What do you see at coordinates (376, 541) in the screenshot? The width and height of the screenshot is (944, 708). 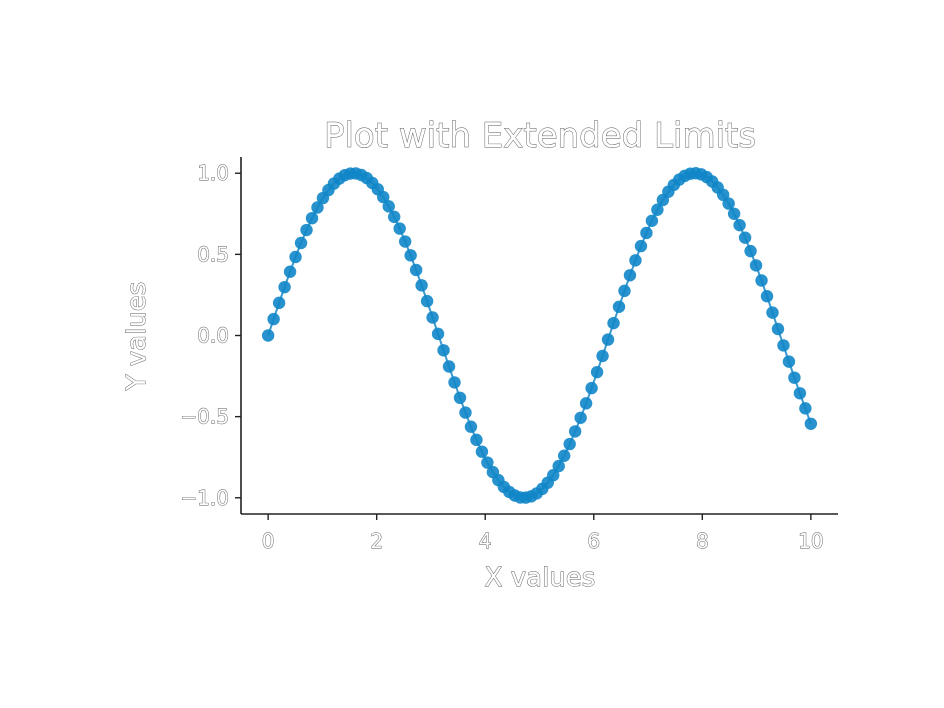 I see `x-tick-label: 2` at bounding box center [376, 541].